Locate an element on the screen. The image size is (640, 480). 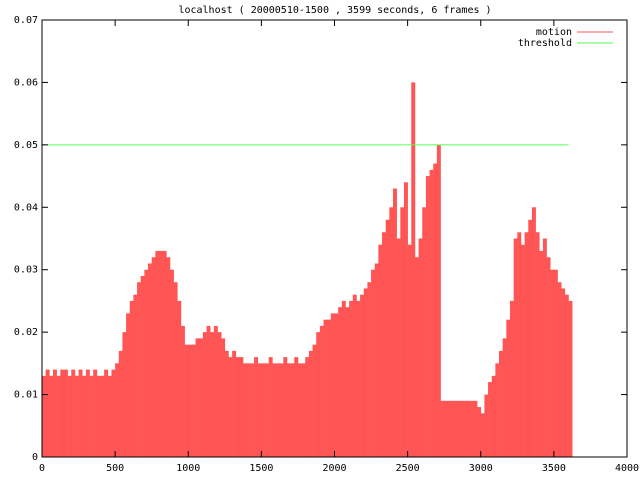
y-tick-label: 0.04 is located at coordinates (26, 207).